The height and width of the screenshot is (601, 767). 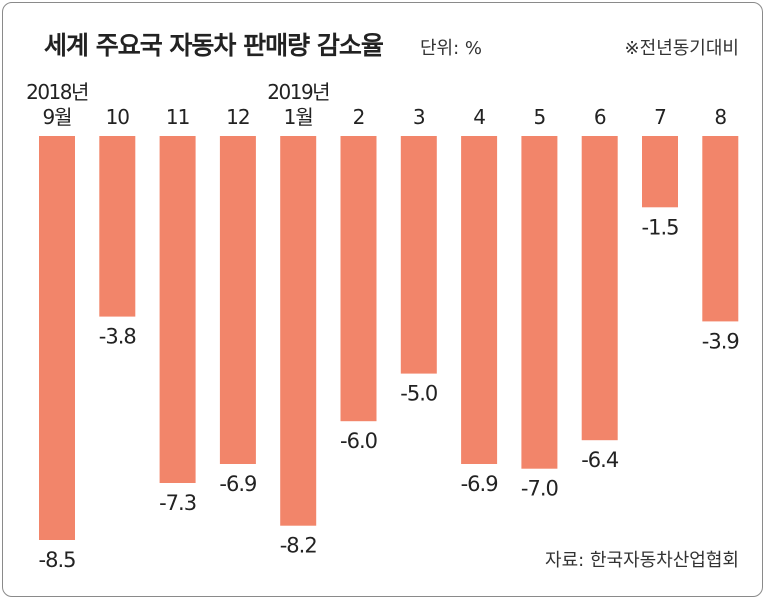 I want to click on category-month-label: 4, so click(x=479, y=117).